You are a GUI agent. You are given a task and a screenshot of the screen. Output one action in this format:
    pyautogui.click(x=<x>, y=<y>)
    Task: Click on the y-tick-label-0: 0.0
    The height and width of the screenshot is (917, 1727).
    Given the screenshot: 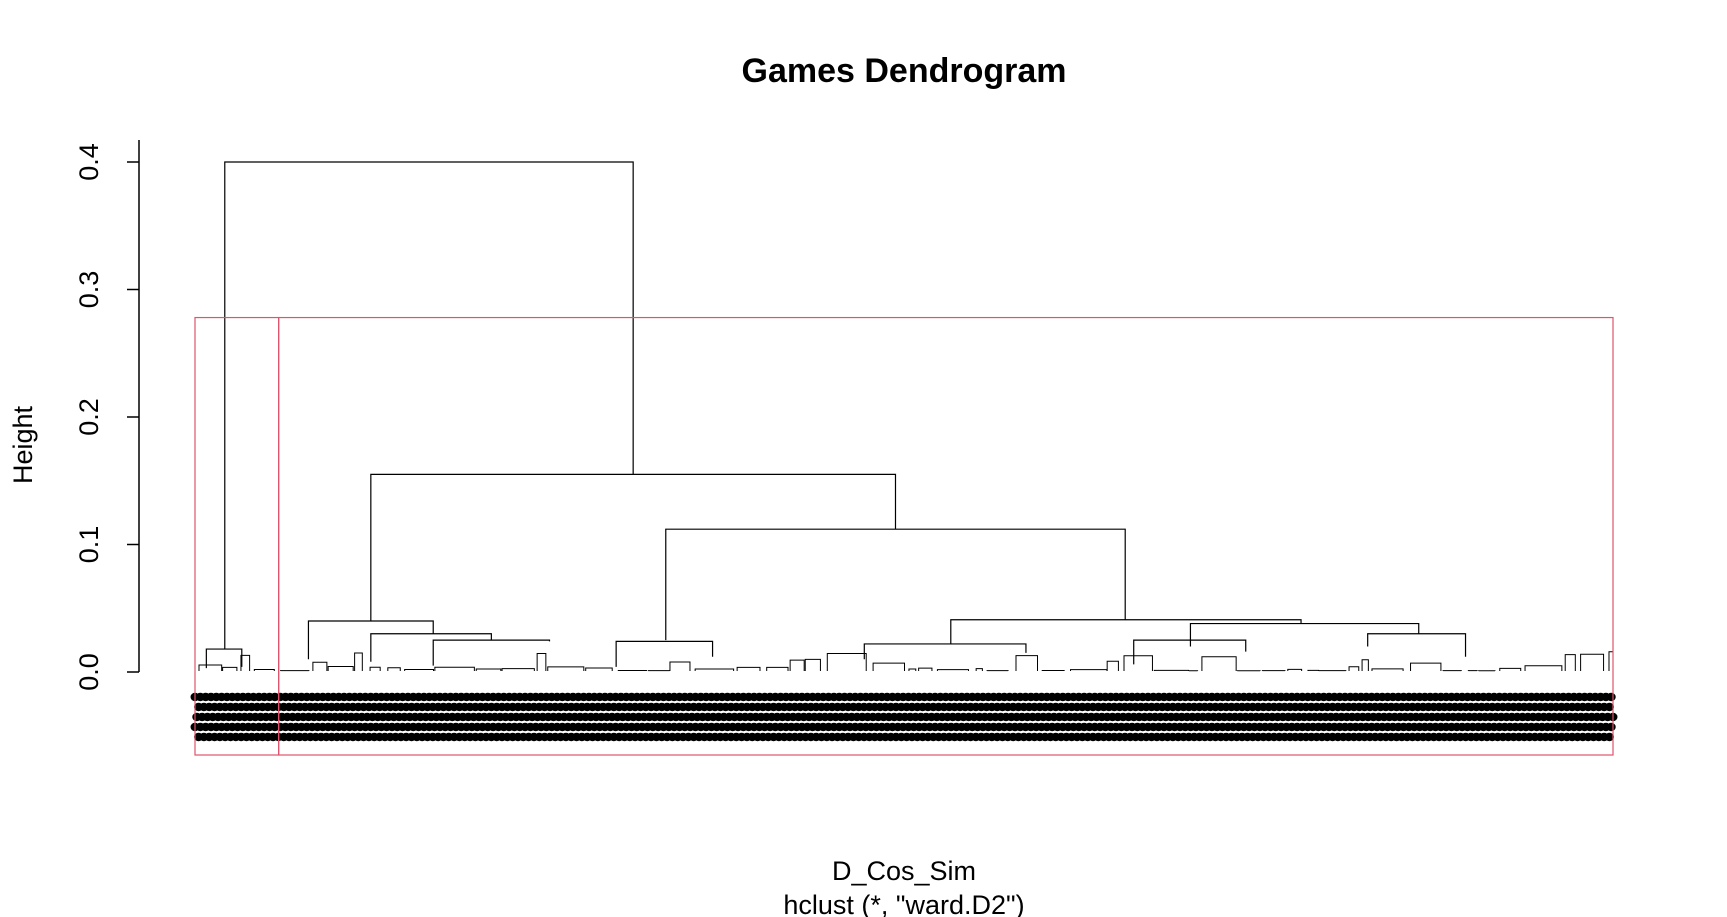 What is the action you would take?
    pyautogui.click(x=89, y=672)
    